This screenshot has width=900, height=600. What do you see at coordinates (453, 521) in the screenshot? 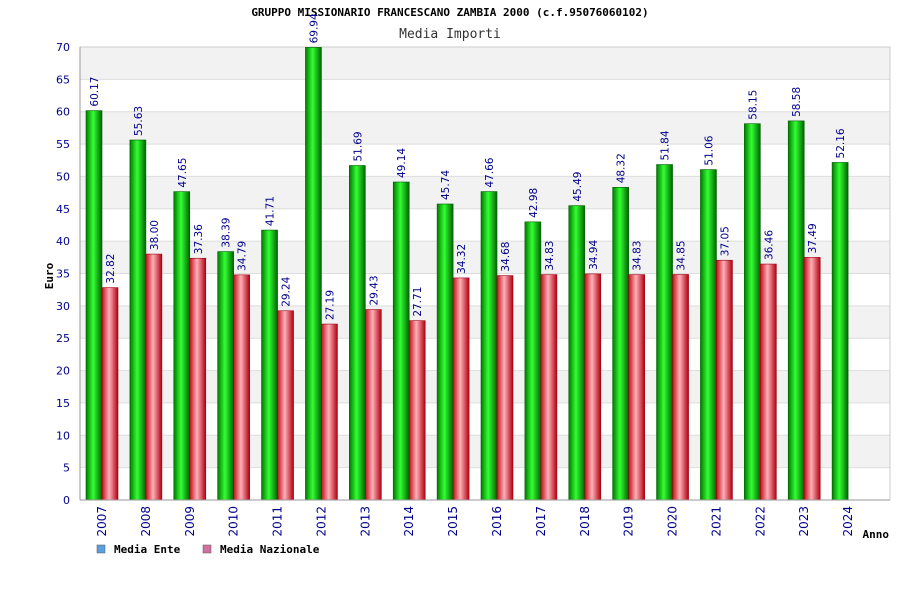
I see `x-tick-label: 2015` at bounding box center [453, 521].